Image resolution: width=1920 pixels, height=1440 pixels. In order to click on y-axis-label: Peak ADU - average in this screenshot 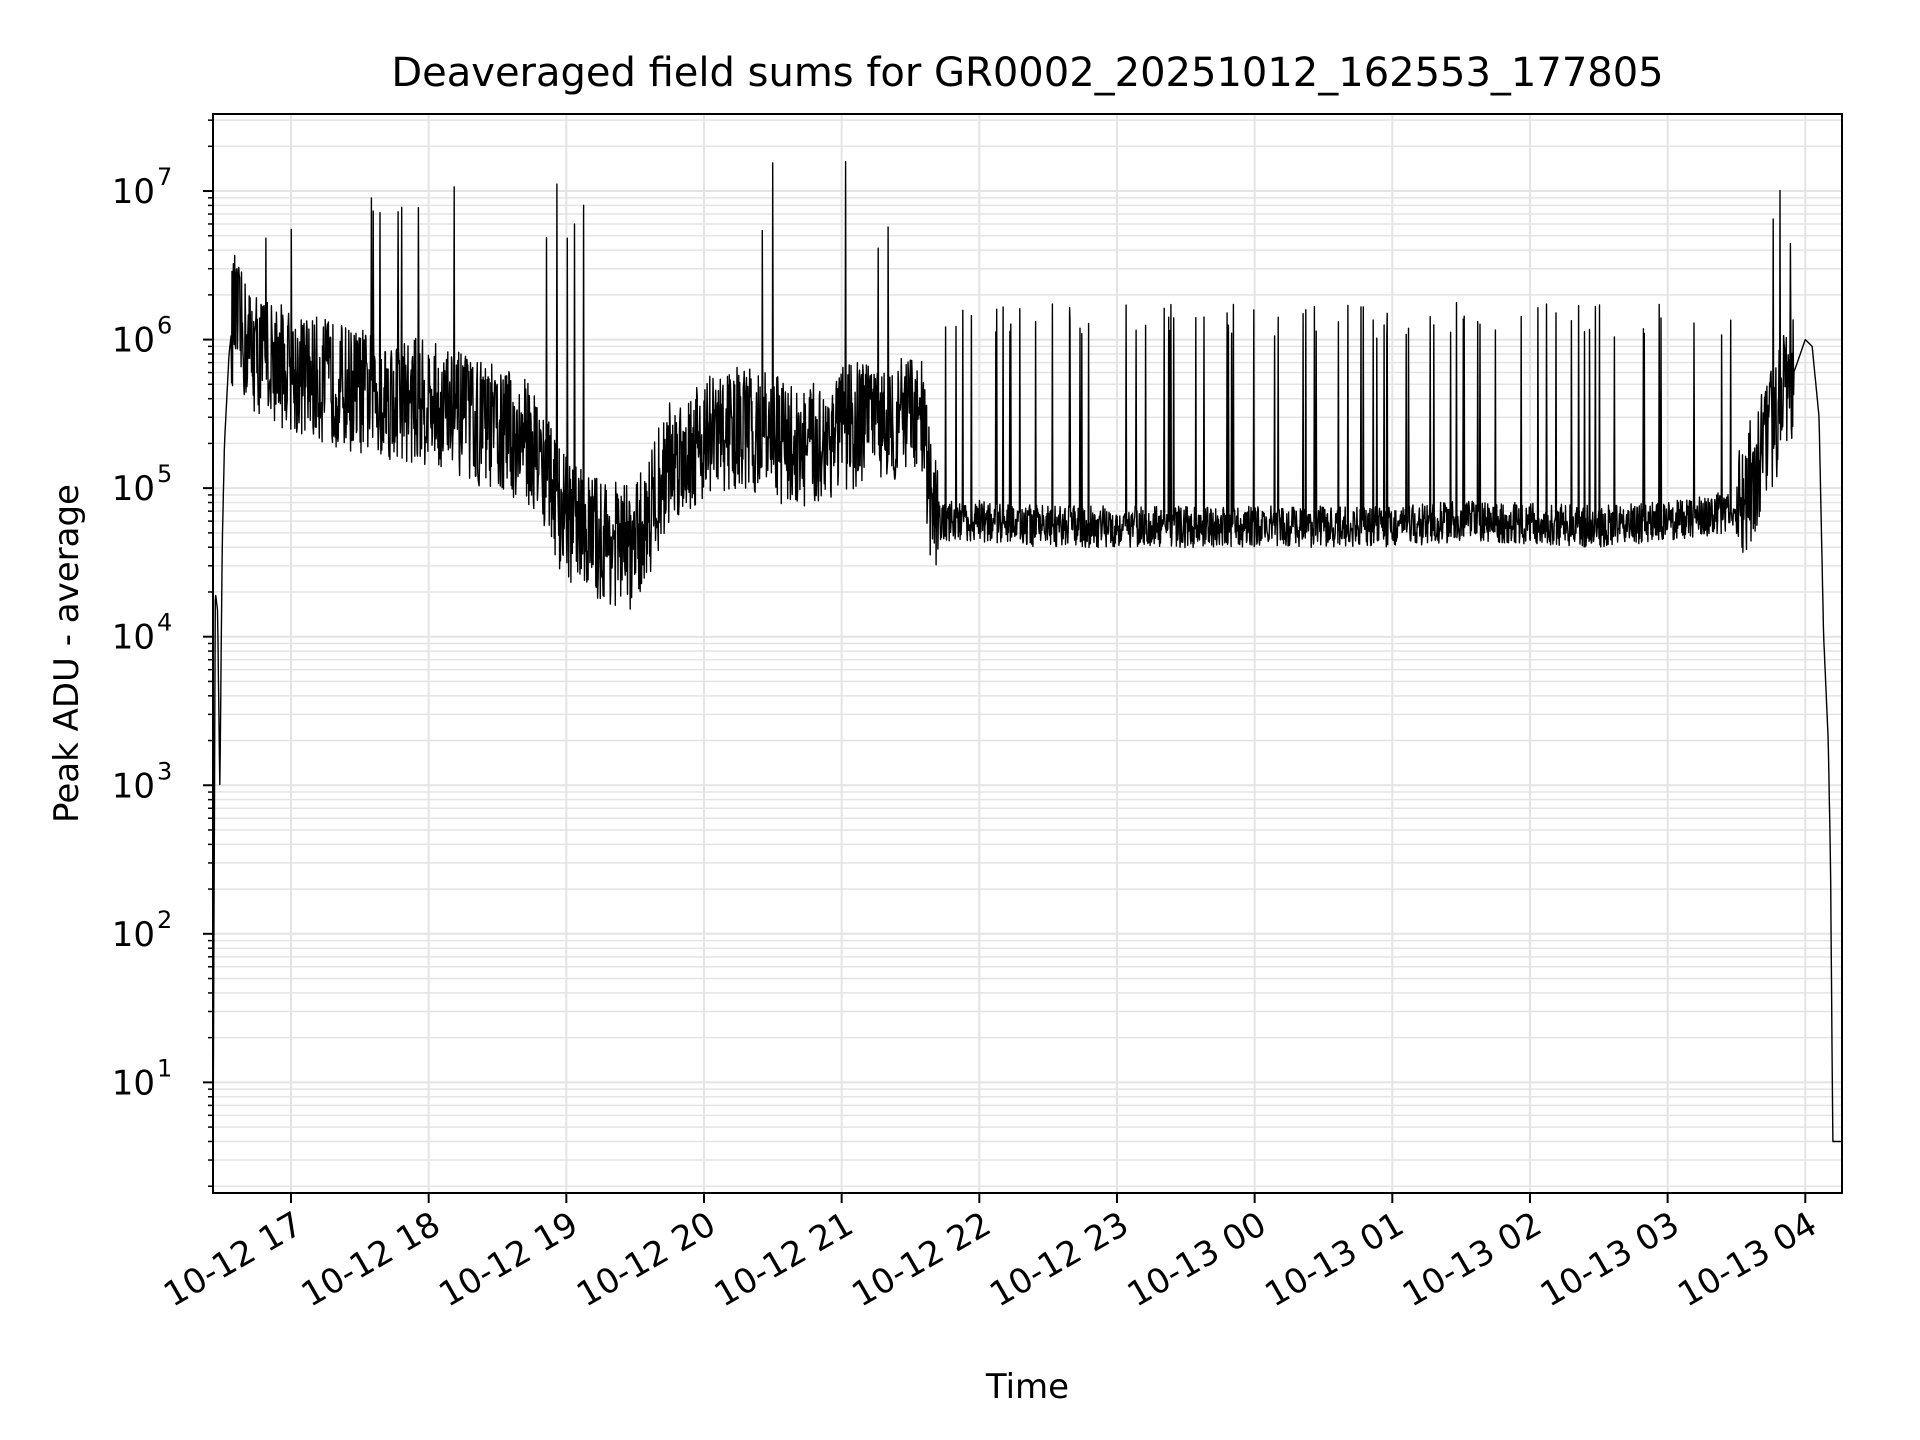, I will do `click(67, 653)`.